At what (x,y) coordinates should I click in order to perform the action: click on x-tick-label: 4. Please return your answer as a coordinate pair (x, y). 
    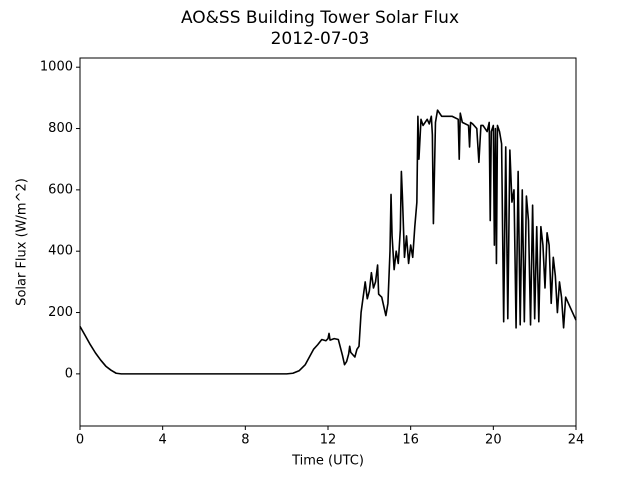
    Looking at the image, I should click on (163, 440).